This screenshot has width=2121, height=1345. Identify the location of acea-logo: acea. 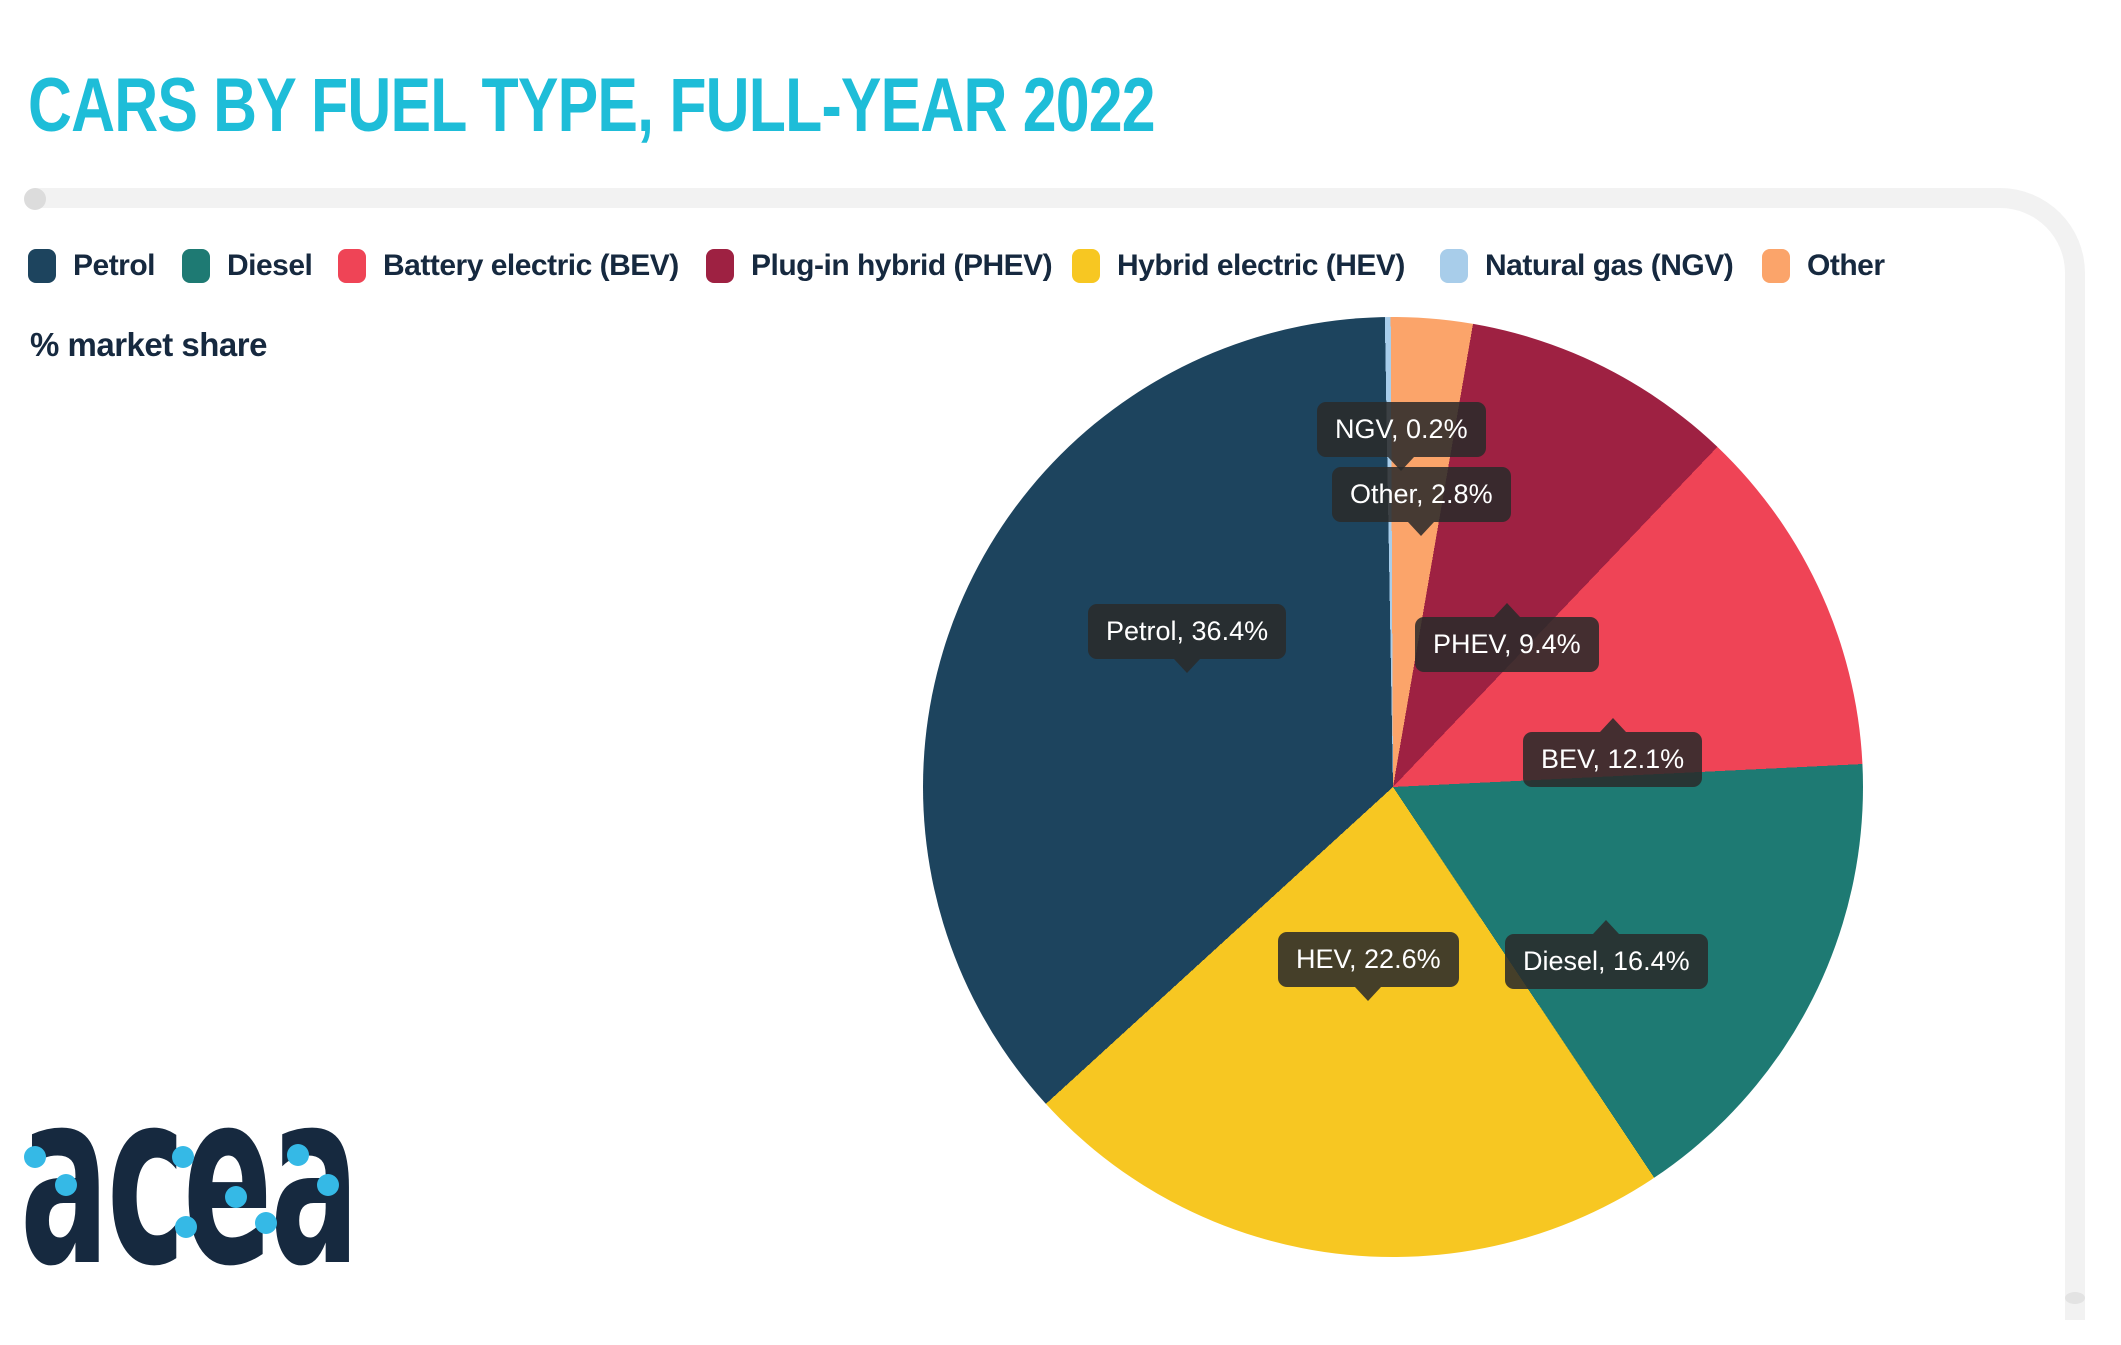
(200, 1179).